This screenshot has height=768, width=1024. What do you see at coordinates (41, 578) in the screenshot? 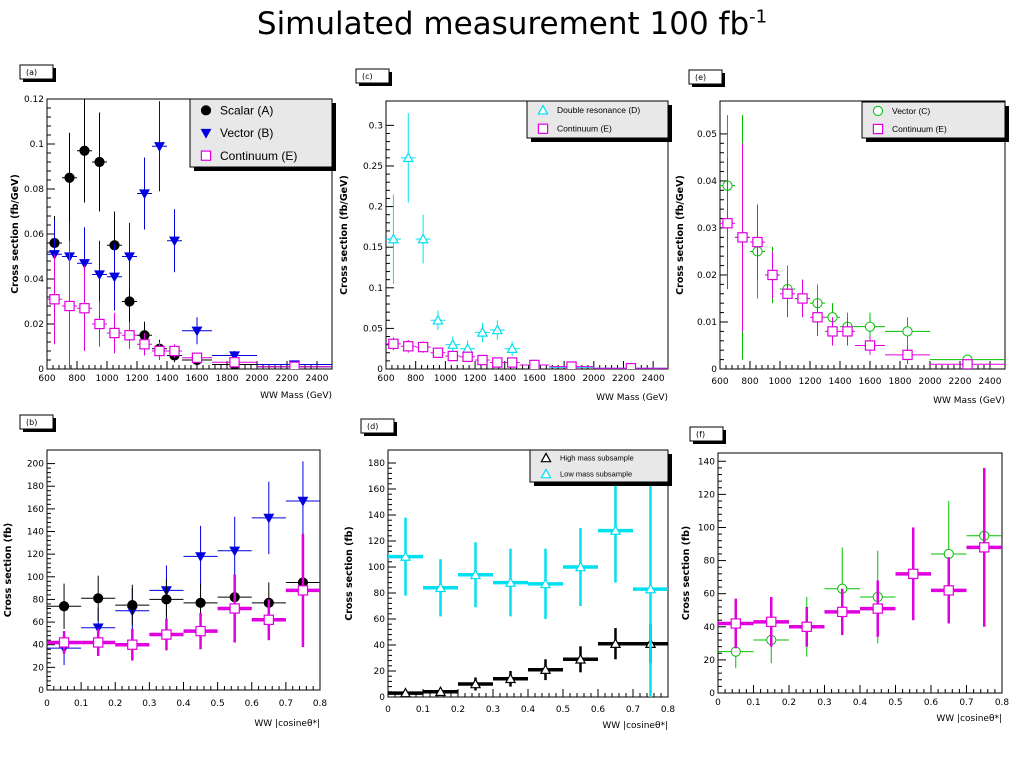
I see `y-axis: 0 20 40 60 80 100 120 140 160 180 200` at bounding box center [41, 578].